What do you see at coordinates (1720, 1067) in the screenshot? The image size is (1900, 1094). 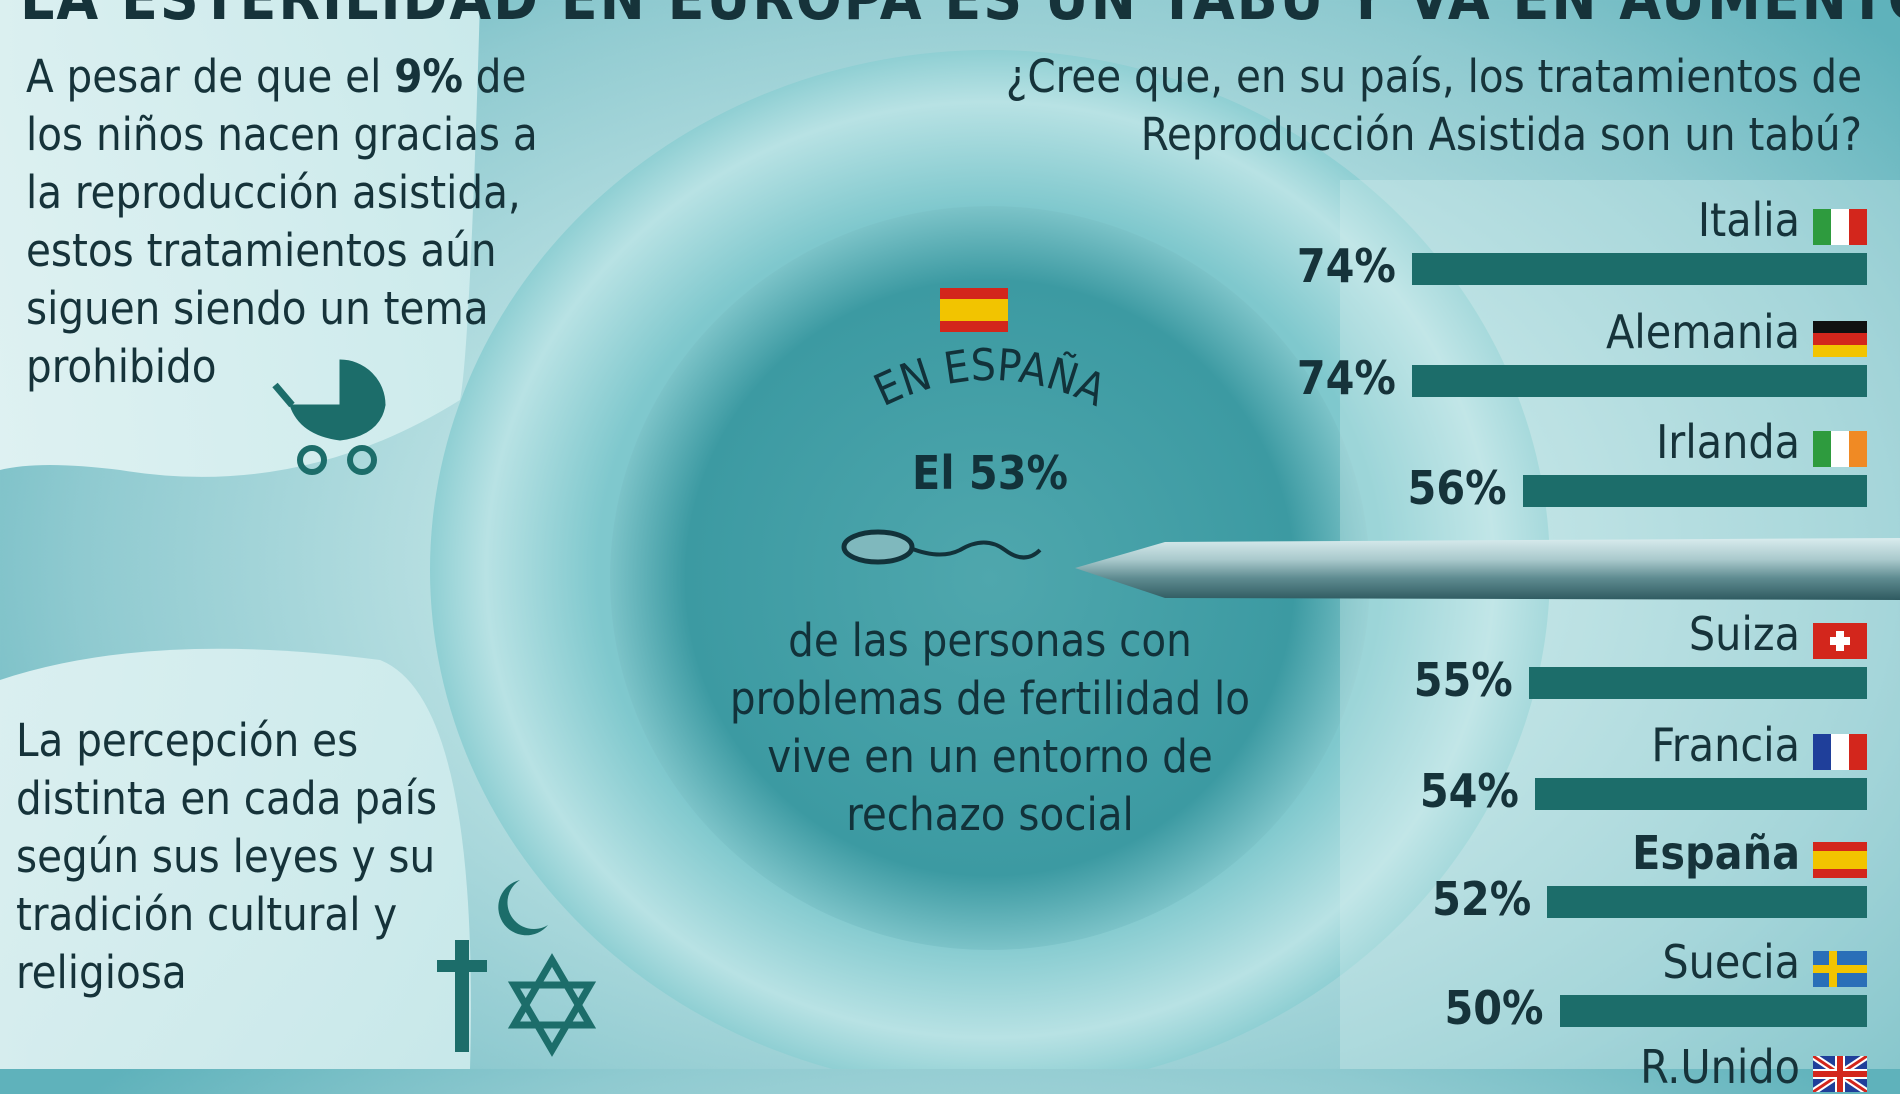 I see `country-label: R.Unido` at bounding box center [1720, 1067].